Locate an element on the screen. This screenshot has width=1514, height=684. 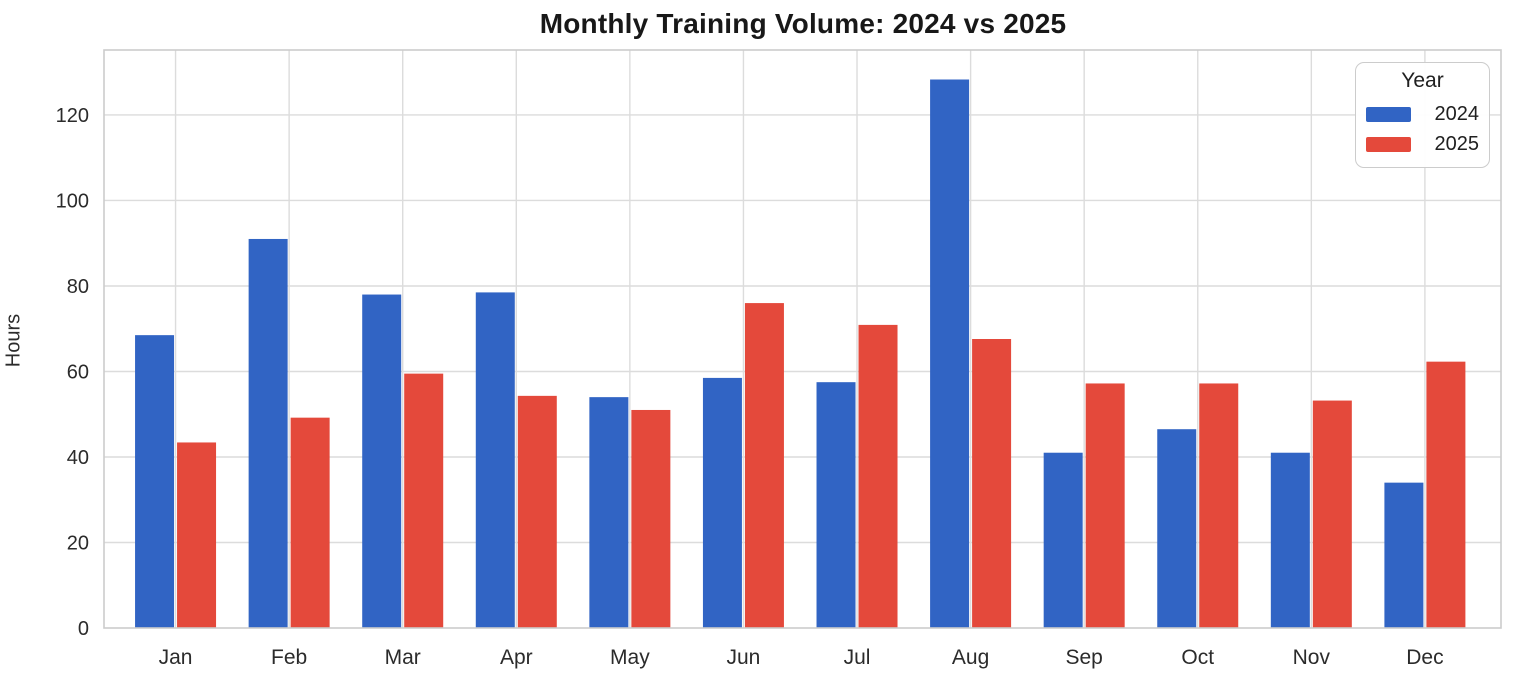
legend-item-2024: 2024 is located at coordinates (1422, 114).